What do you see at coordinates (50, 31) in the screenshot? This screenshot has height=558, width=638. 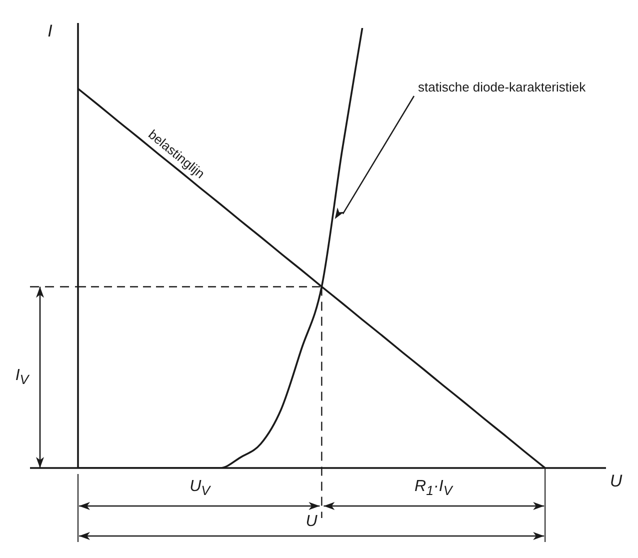 I see `y-axis-title: I` at bounding box center [50, 31].